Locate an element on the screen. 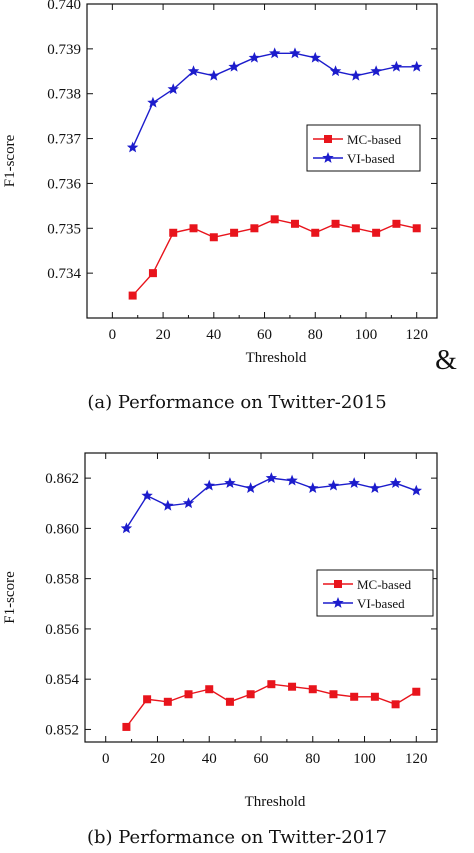  y-tick-label: 0.738 is located at coordinates (64, 95).